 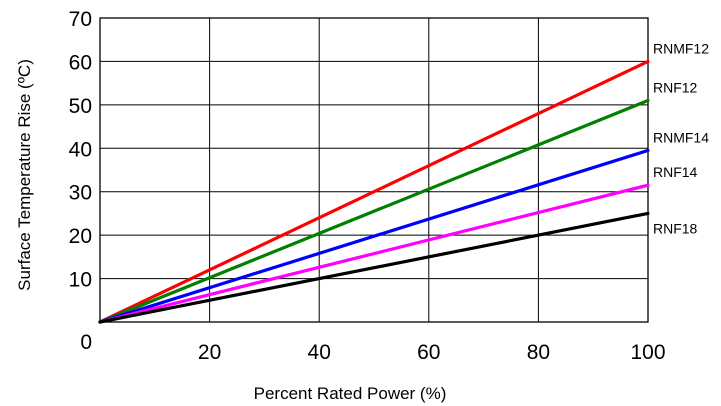 What do you see at coordinates (80, 181) in the screenshot?
I see `y-axis-ticks: 0 10 20 30 40 50 60 70` at bounding box center [80, 181].